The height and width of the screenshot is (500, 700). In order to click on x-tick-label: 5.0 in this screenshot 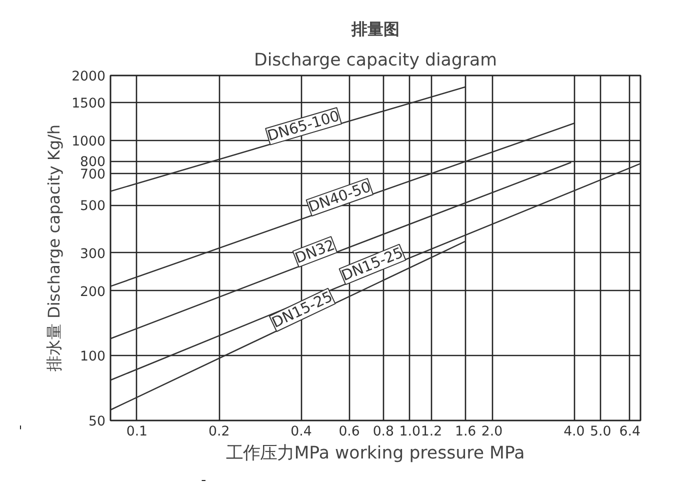, I will do `click(601, 432)`.